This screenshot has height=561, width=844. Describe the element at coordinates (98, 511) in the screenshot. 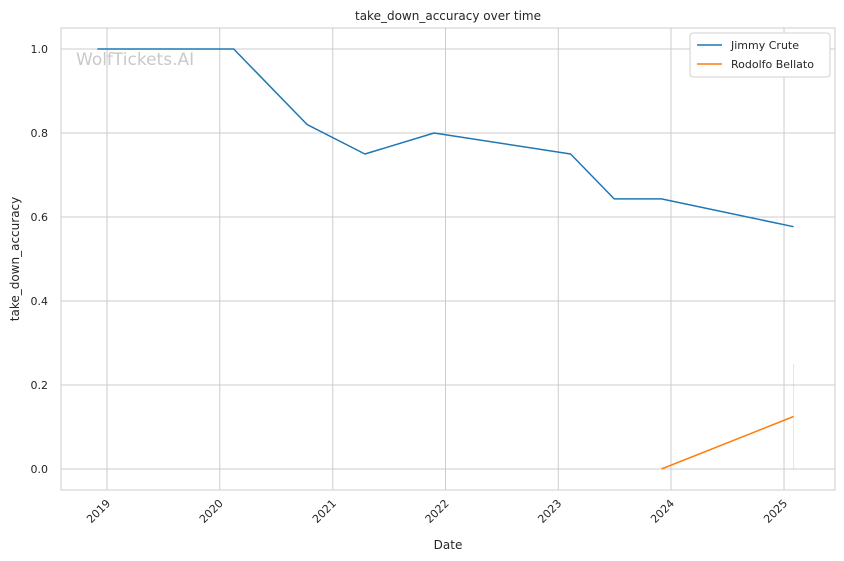

I see `x-tick-label-2019: 2019` at that location.